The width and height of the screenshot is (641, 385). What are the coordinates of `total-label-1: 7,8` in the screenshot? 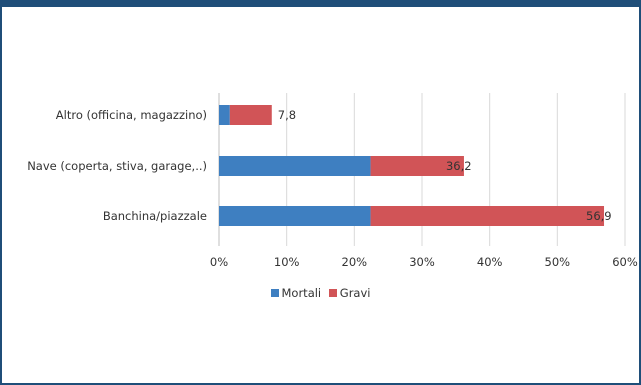 It's located at (287, 115).